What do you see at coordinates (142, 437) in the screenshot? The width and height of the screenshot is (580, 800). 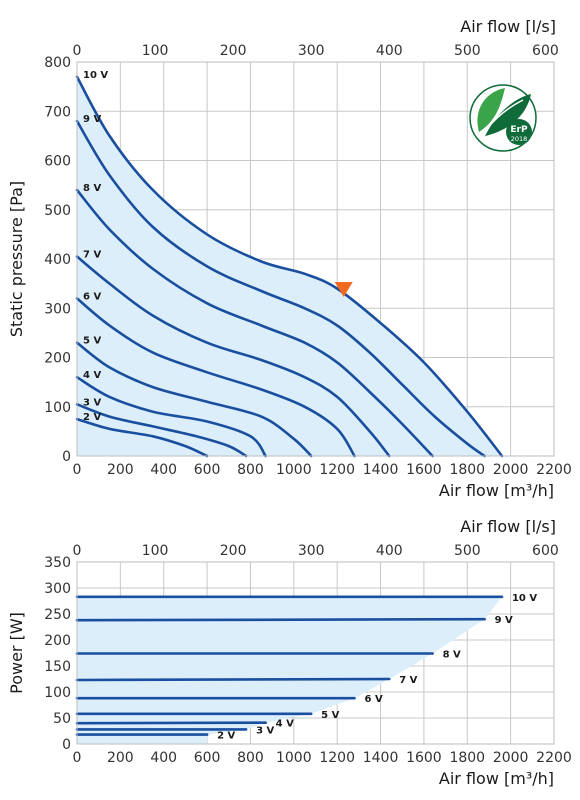 I see `curve-2v` at bounding box center [142, 437].